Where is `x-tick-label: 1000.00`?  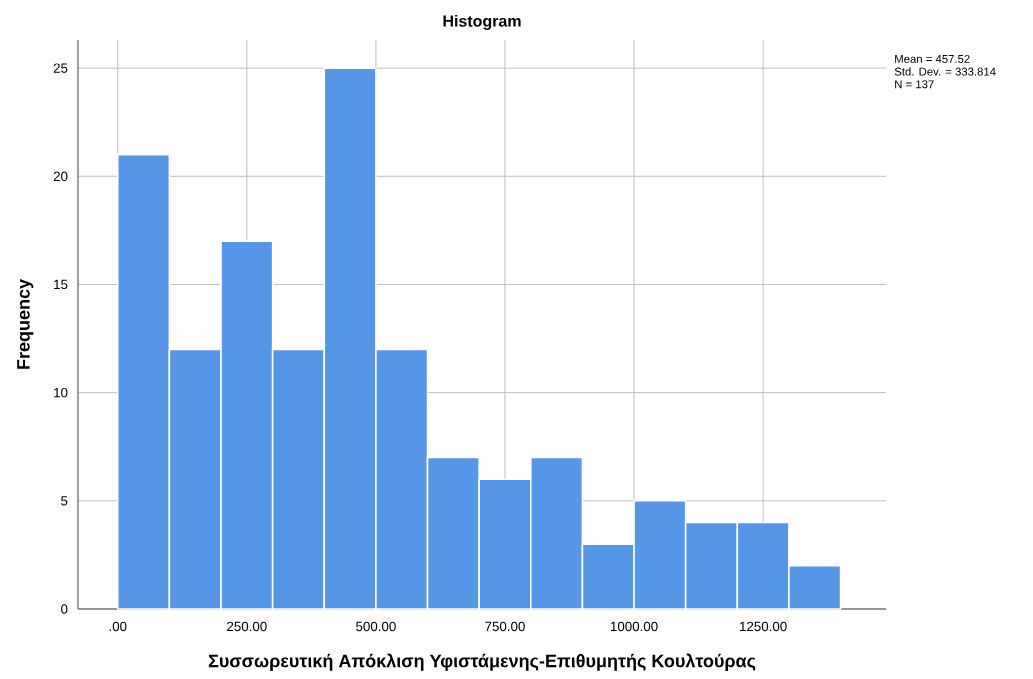 x-tick-label: 1000.00 is located at coordinates (634, 626).